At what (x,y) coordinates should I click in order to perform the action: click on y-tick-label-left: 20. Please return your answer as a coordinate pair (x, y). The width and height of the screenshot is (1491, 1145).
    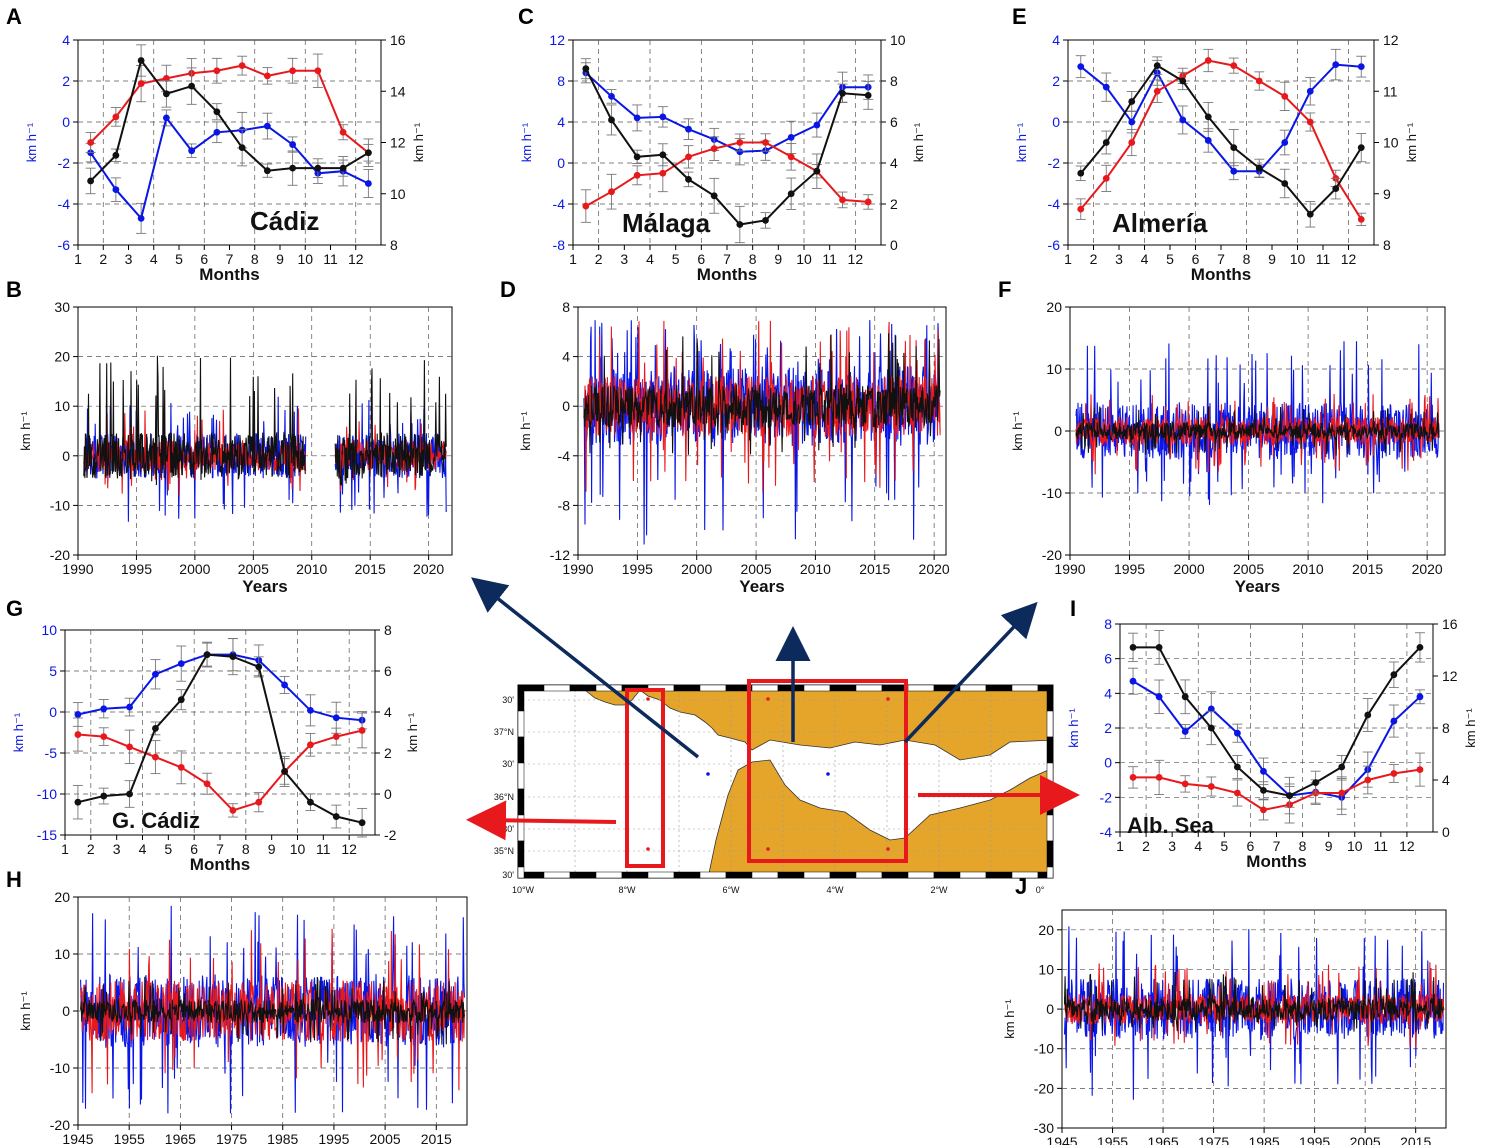
    Looking at the image, I should click on (62, 897).